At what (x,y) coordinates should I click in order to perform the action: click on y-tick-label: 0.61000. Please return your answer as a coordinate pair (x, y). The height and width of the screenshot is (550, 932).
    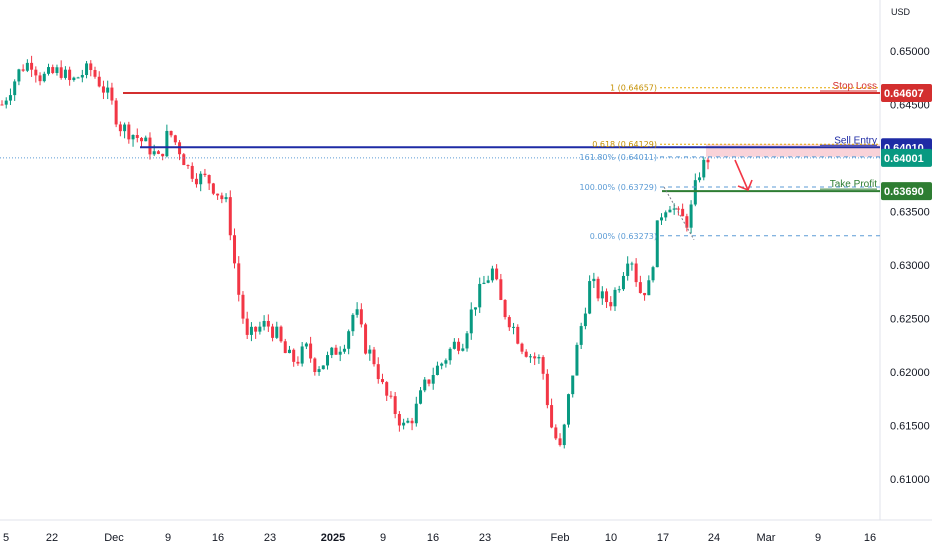
    Looking at the image, I should click on (910, 480).